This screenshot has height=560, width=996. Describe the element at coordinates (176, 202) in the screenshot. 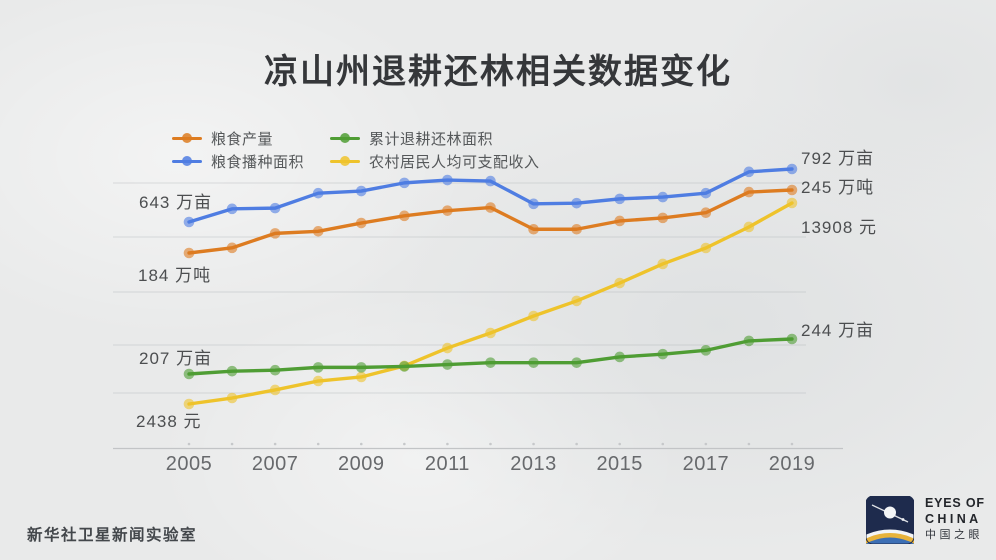

I see `grain_area-first-value-label: 643 万亩` at that location.